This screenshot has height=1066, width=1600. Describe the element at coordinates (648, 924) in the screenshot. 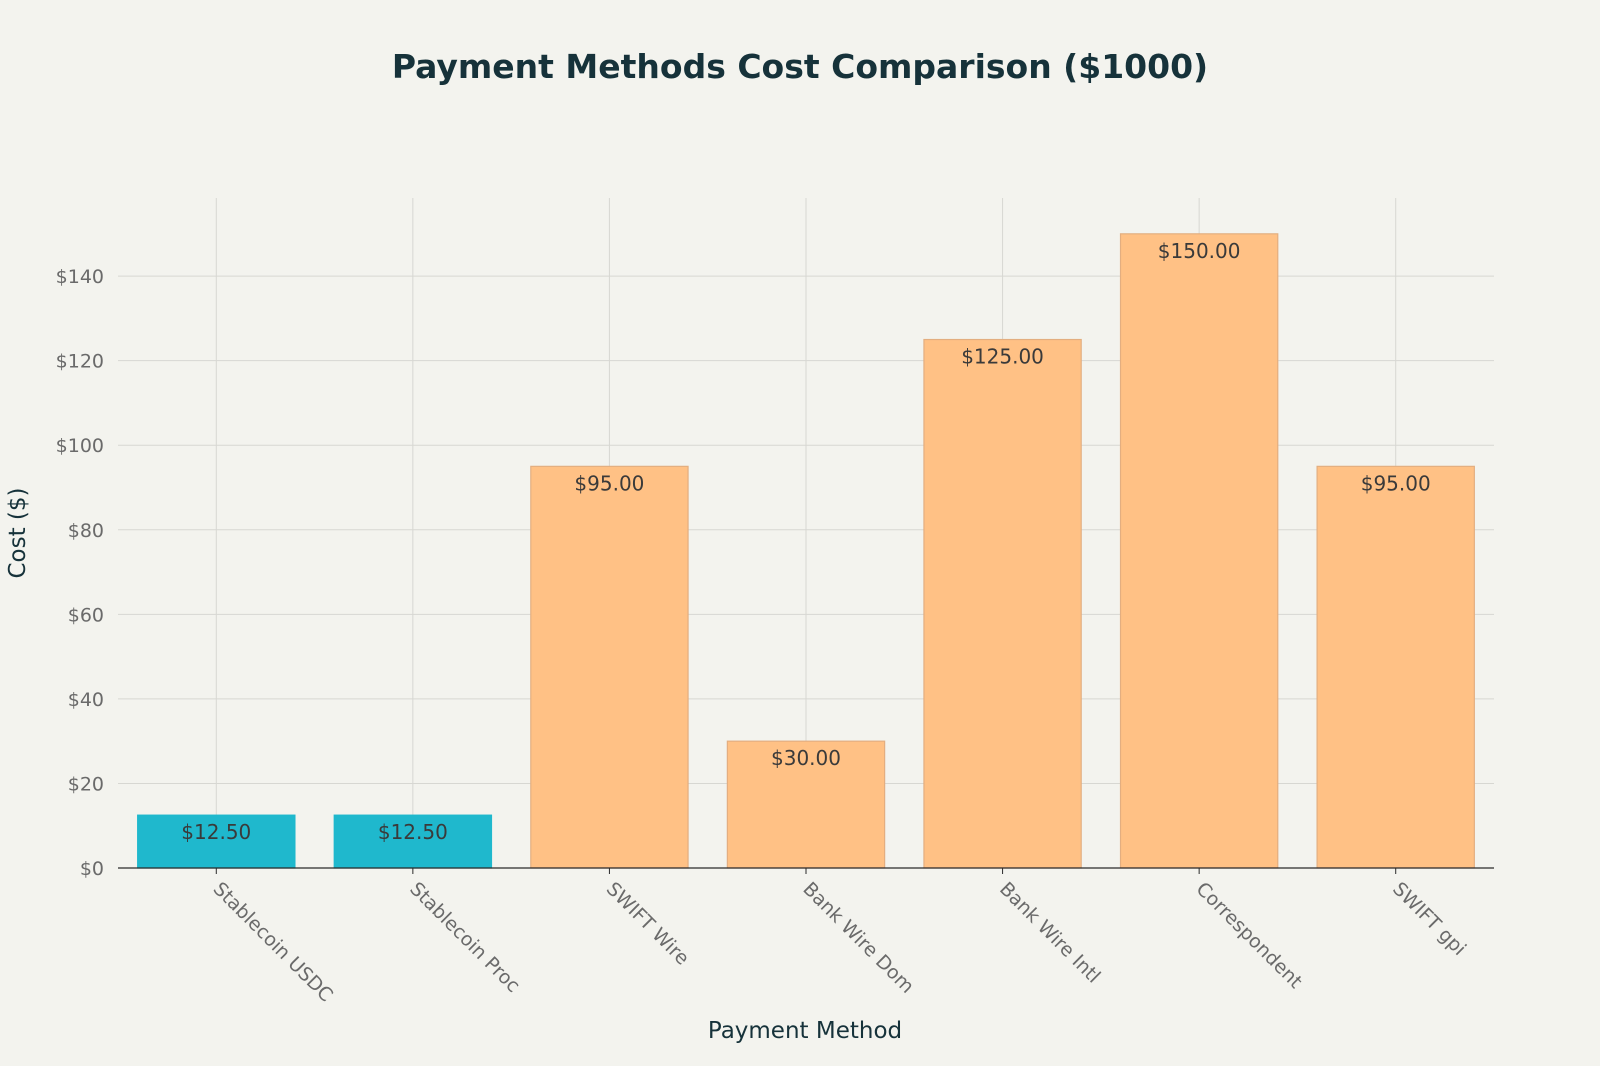

I see `x-tick-label: SWIFT Wire` at that location.